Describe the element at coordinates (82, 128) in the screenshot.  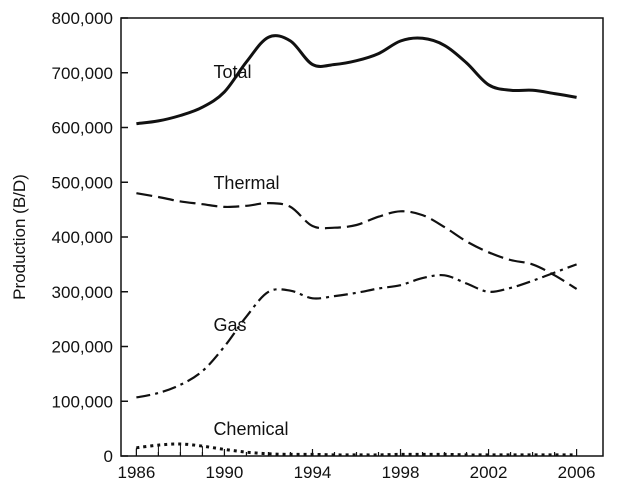
I see `y-tick-label: 600,000` at that location.